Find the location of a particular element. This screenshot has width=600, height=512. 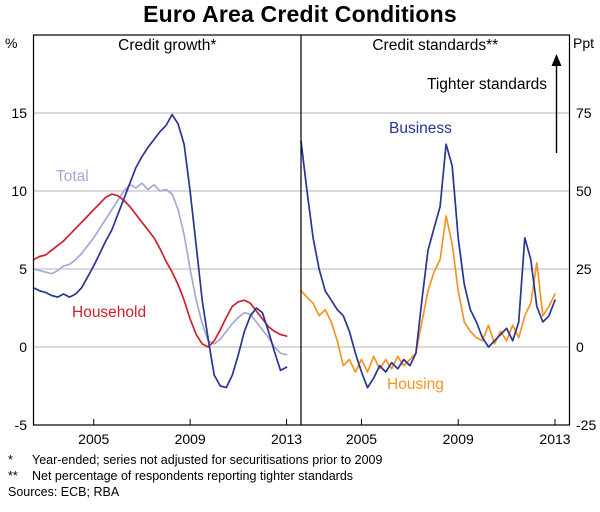

up-arrow-icon is located at coordinates (556, 60).